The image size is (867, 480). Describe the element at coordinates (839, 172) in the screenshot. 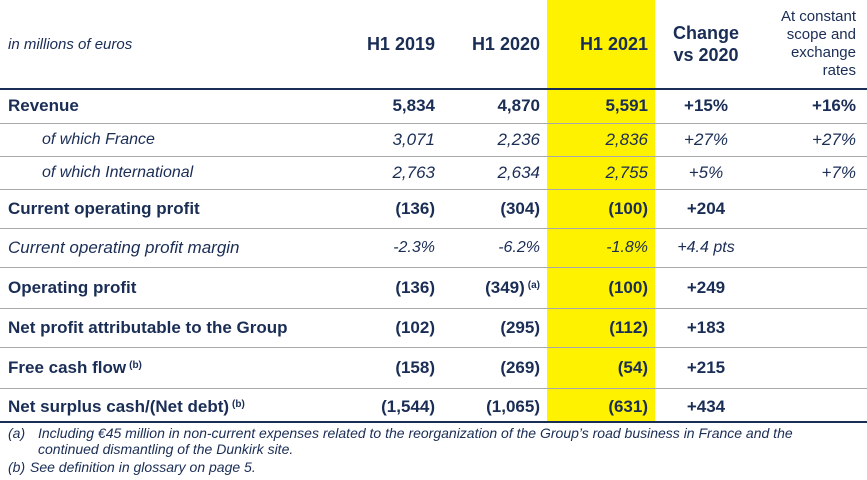

I see `cell-constant: +7%` at that location.